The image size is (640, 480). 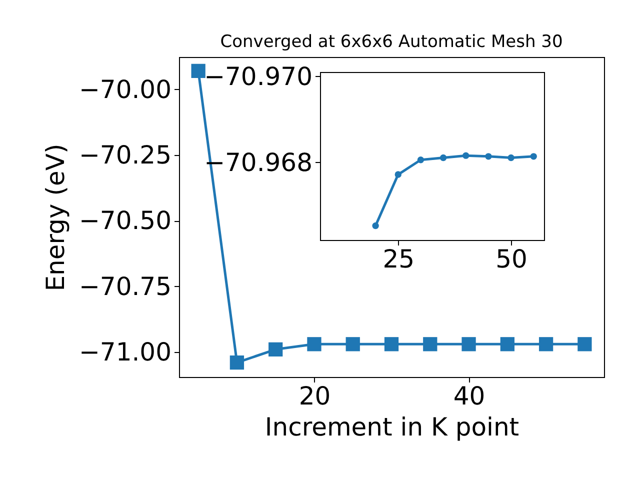 I want to click on y-tick-label: −70.970, so click(x=258, y=76).